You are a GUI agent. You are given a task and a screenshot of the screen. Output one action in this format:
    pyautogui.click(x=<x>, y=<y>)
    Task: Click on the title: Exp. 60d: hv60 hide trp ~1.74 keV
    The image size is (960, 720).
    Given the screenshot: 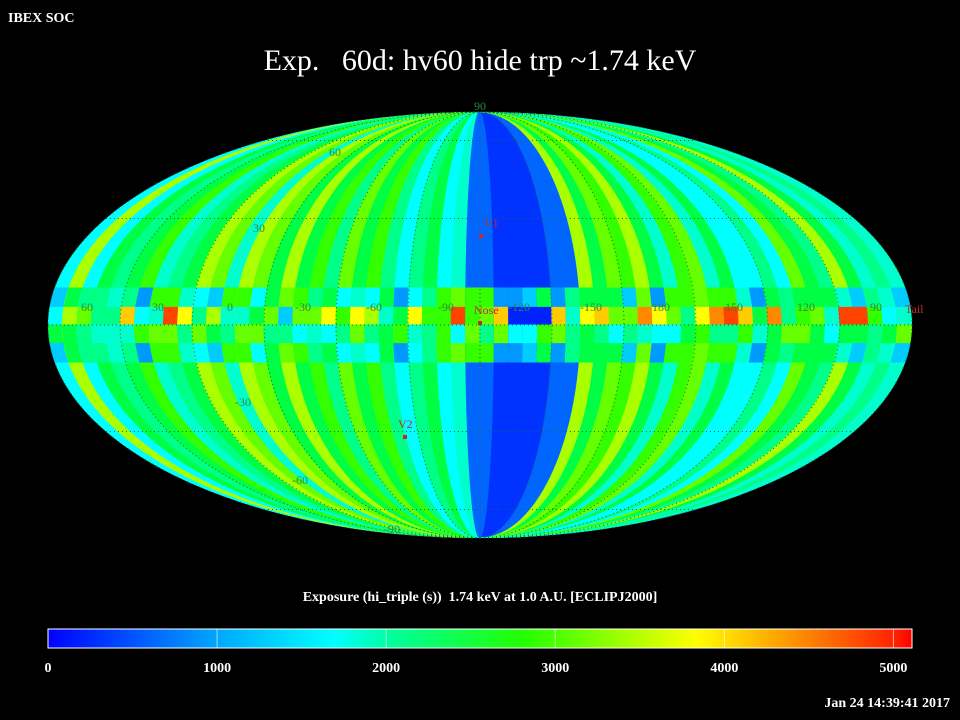 What is the action you would take?
    pyautogui.click(x=480, y=60)
    